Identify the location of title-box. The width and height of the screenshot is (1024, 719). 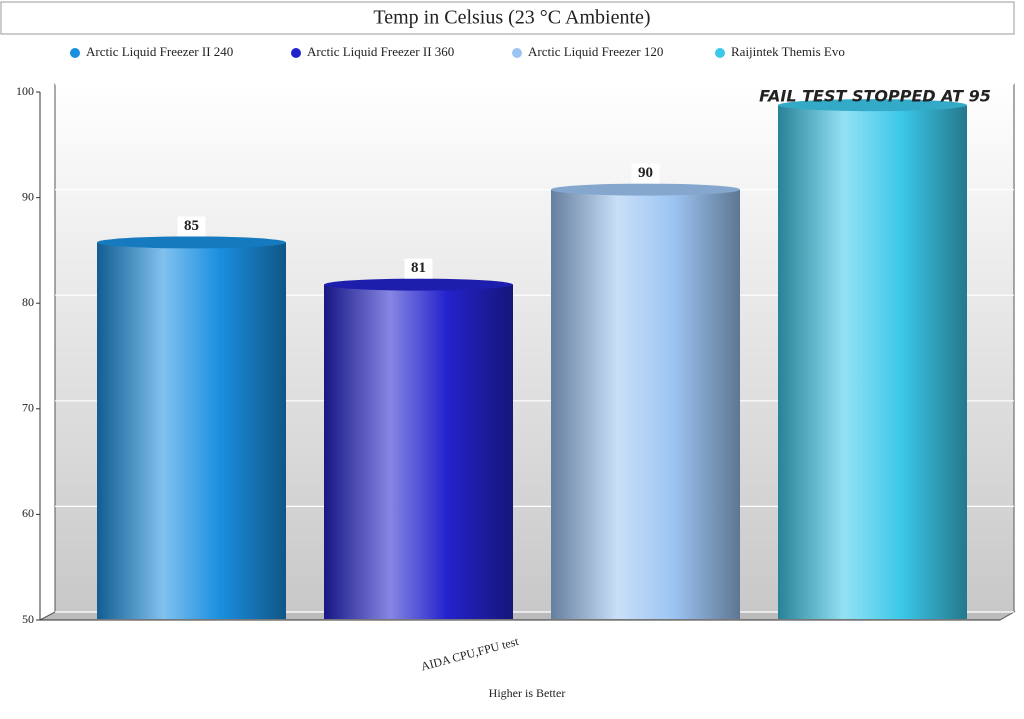
(507, 18).